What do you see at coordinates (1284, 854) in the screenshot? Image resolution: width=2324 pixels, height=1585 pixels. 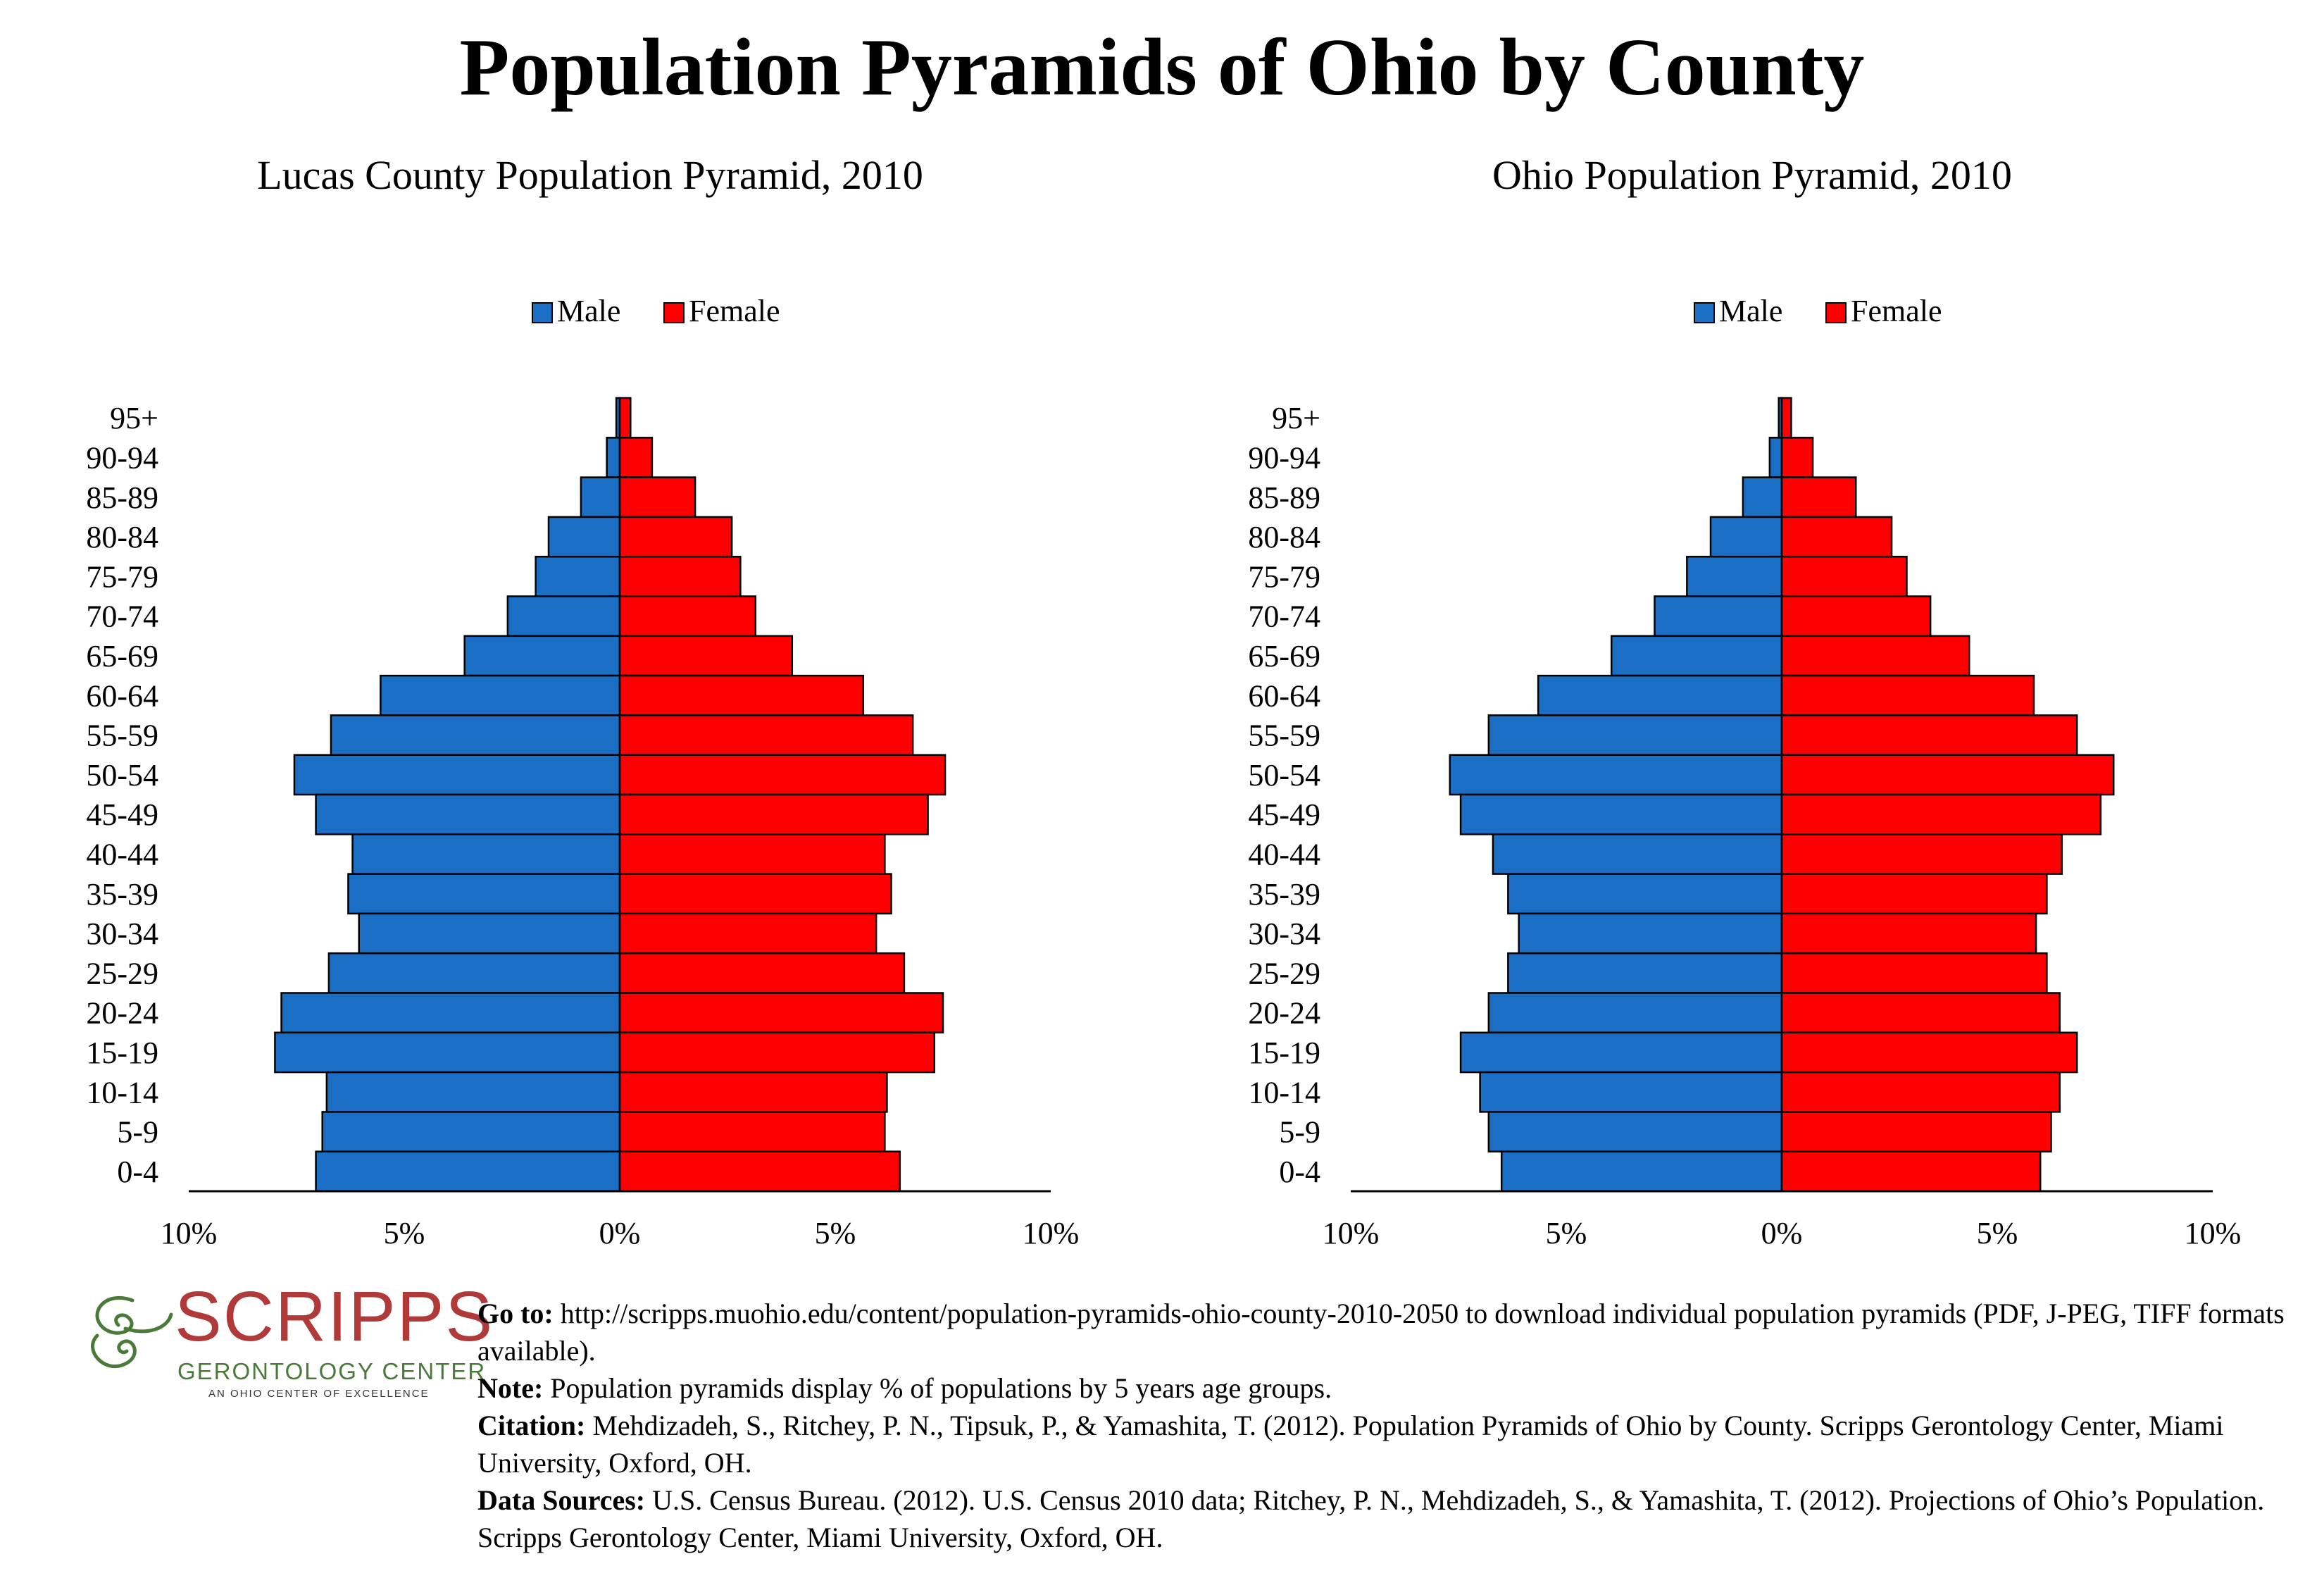 I see `age-group-label: 40-44` at bounding box center [1284, 854].